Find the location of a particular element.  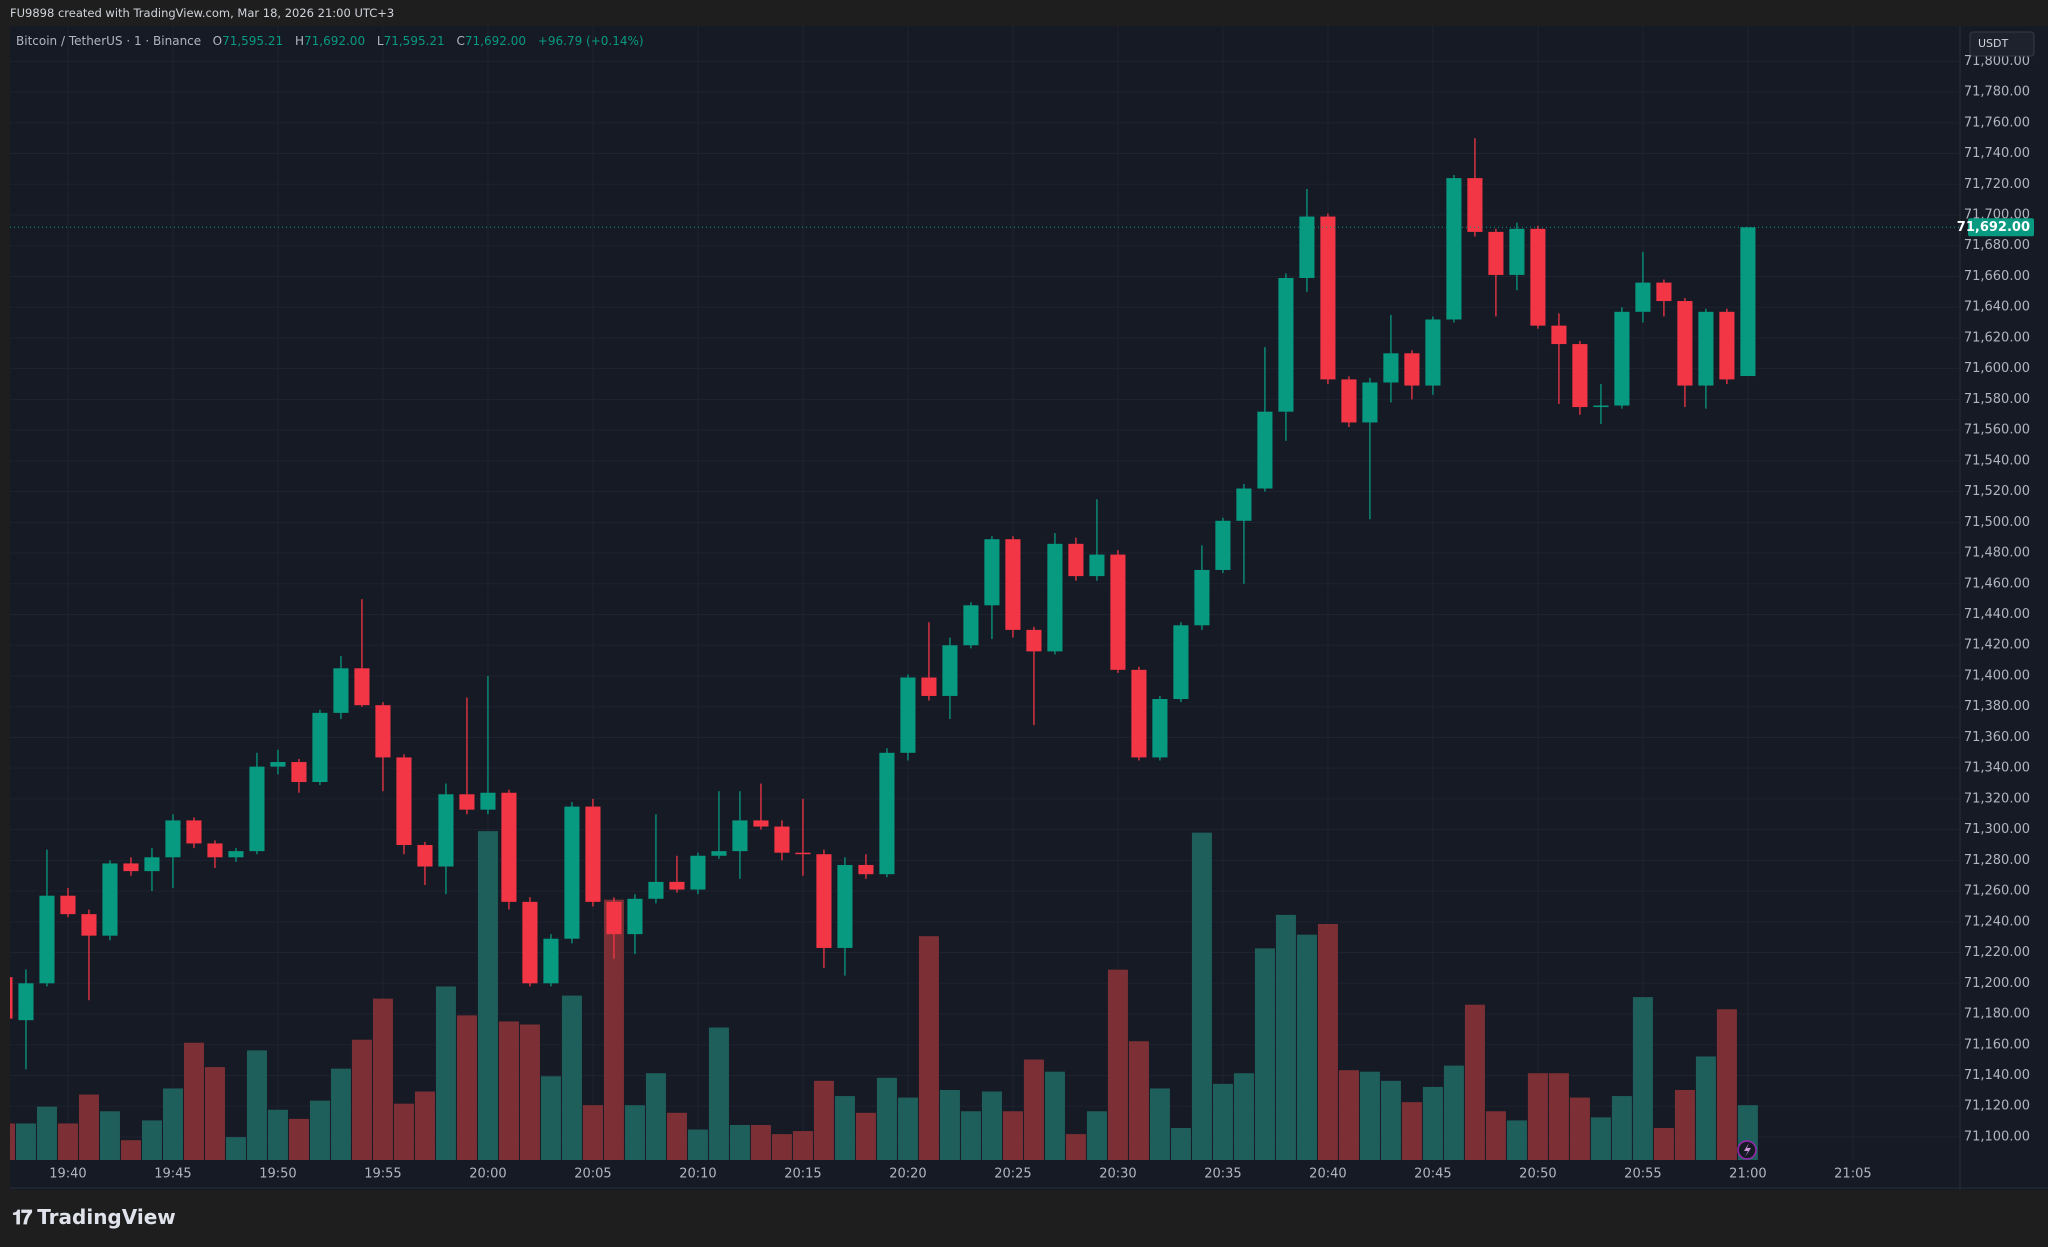

y-tick-label: 71,760.00 is located at coordinates (1997, 122).